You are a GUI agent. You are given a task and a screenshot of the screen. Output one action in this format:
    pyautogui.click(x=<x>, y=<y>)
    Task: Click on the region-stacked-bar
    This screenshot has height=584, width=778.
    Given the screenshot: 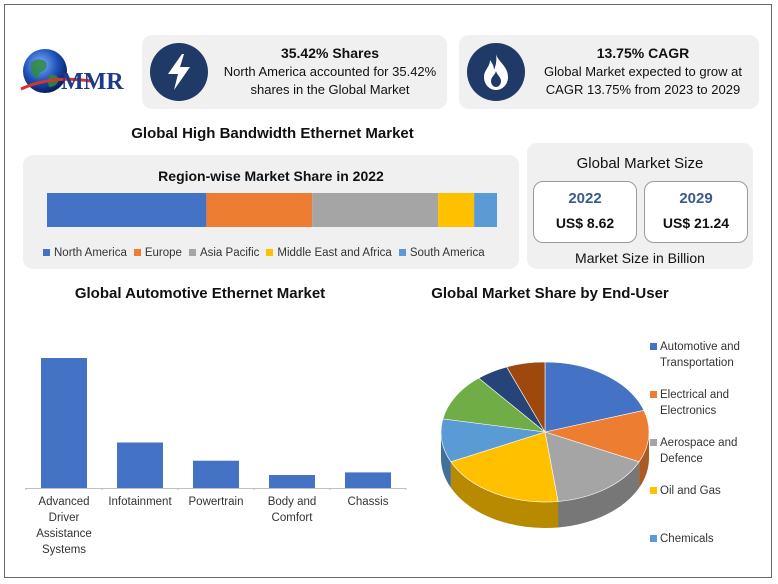 What is the action you would take?
    pyautogui.click(x=272, y=210)
    